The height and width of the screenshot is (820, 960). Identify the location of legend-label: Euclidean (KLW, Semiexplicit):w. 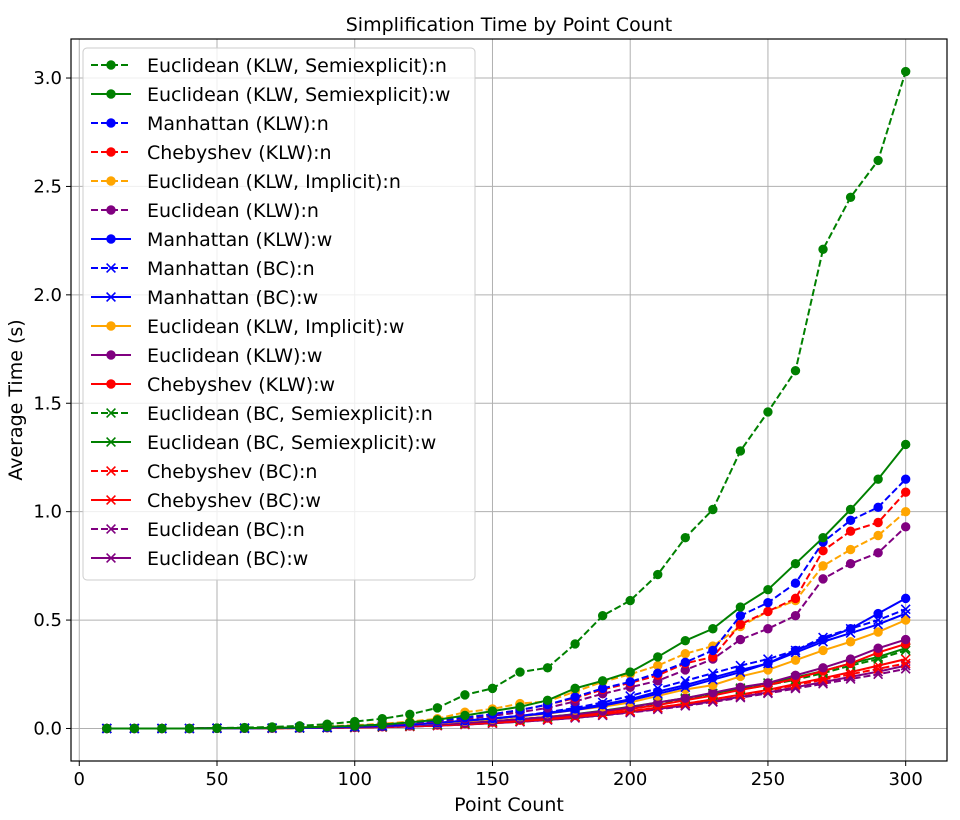
(298, 95).